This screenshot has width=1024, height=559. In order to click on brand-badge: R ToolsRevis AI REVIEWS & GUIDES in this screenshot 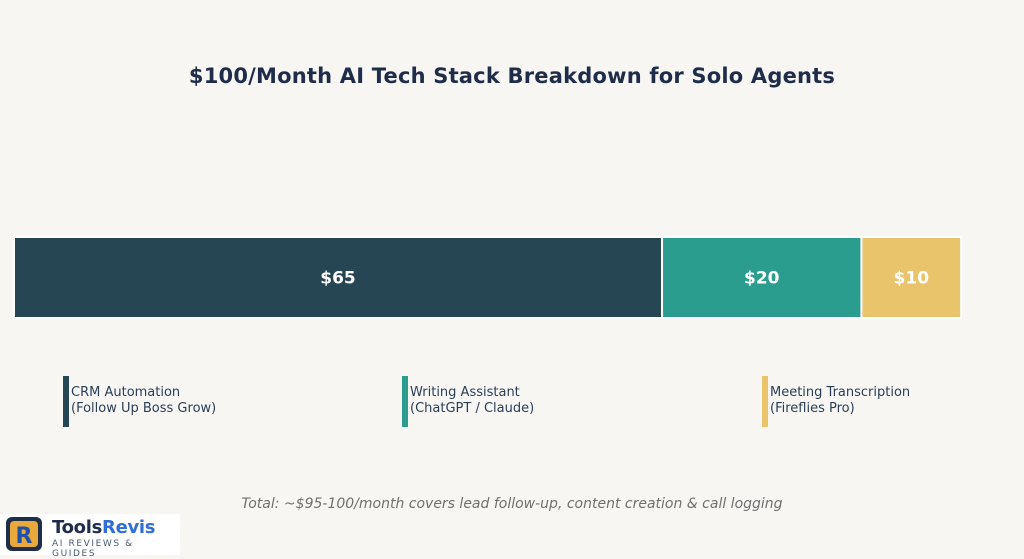, I will do `click(90, 536)`.